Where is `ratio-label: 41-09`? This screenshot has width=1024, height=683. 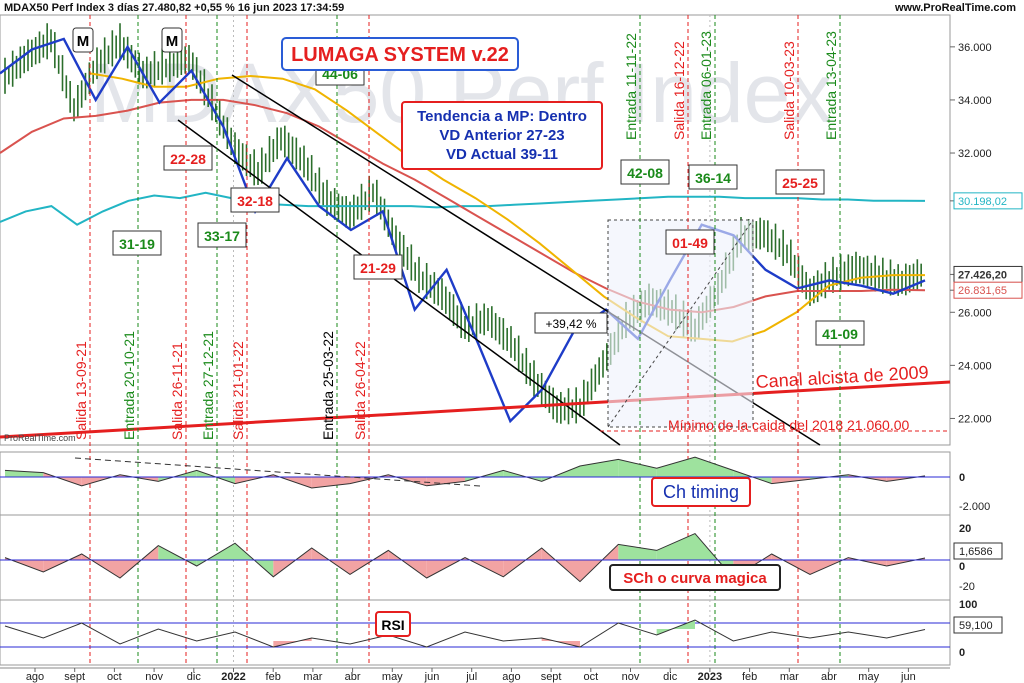 ratio-label: 41-09 is located at coordinates (840, 334).